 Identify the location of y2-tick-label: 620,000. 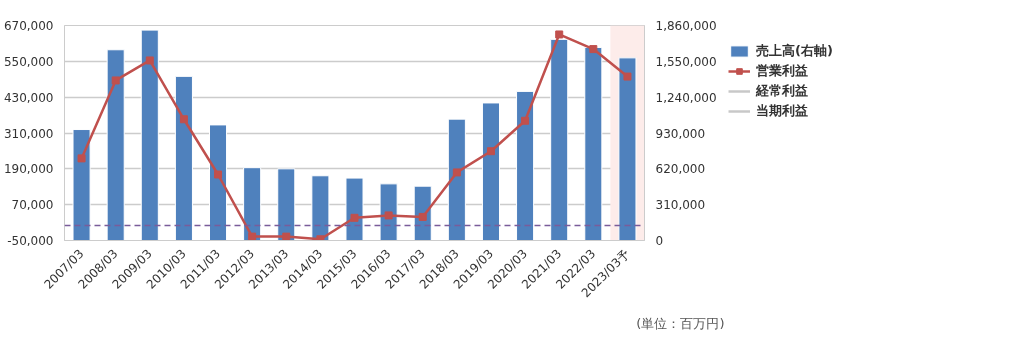
(680, 169).